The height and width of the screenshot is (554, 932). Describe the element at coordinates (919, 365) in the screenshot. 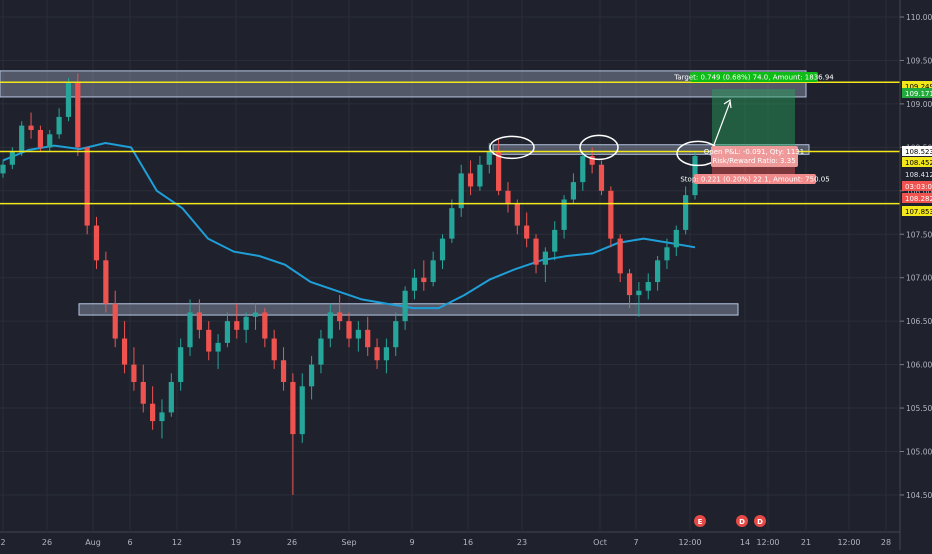

I see `price-tick-label: 106.000` at that location.